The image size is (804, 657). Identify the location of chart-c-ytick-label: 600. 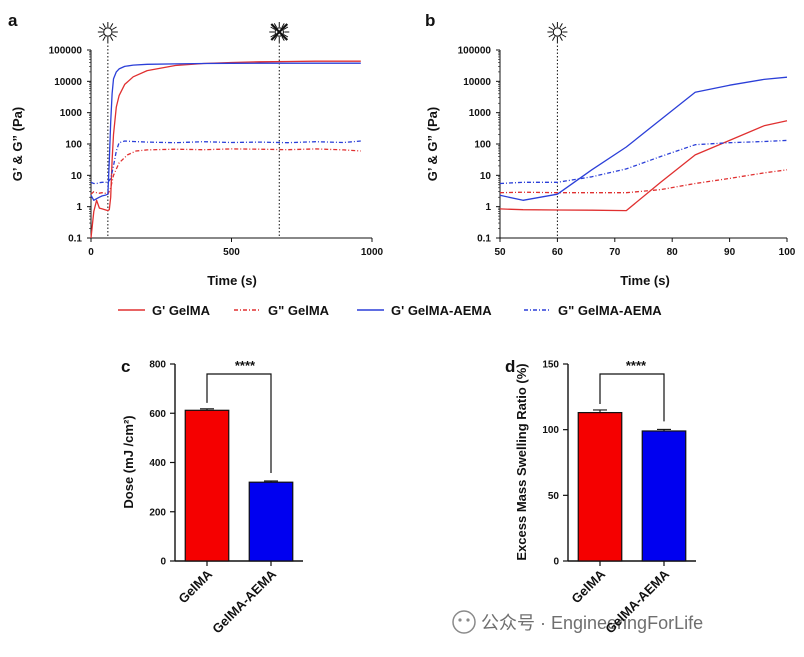
(157, 414).